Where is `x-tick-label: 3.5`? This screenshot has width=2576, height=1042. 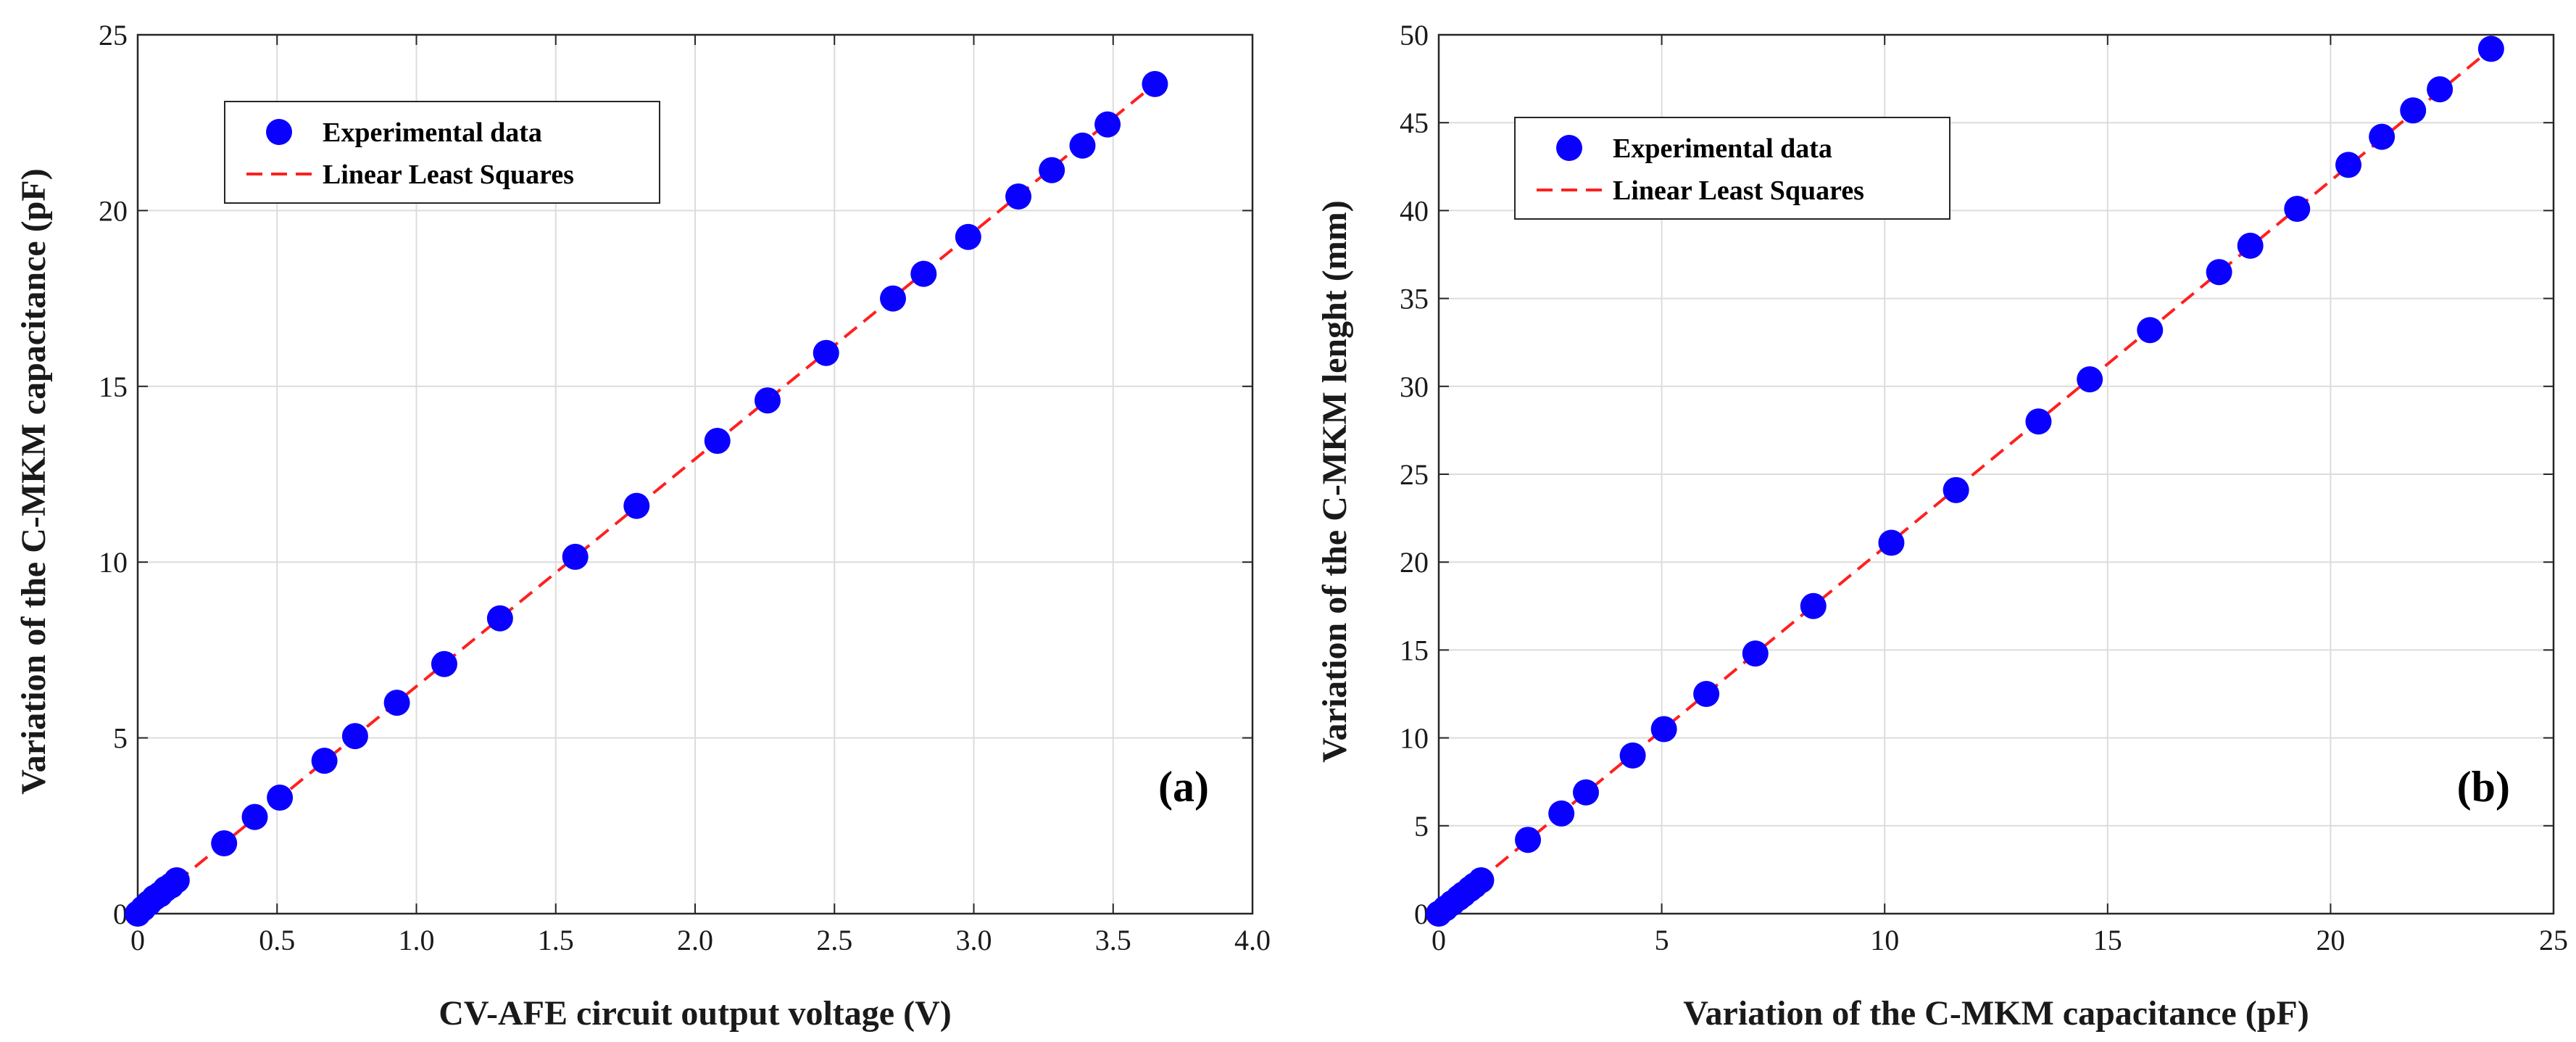 x-tick-label: 3.5 is located at coordinates (1113, 940).